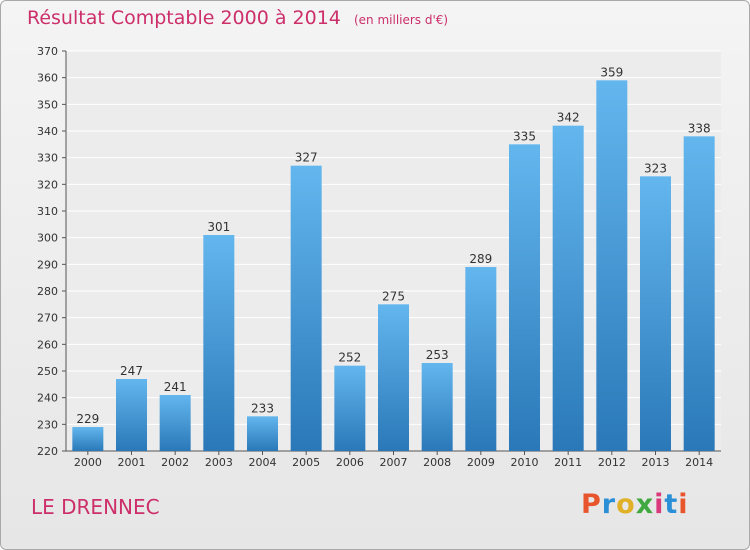 This screenshot has width=750, height=550. I want to click on value-label-2013: 323, so click(655, 168).